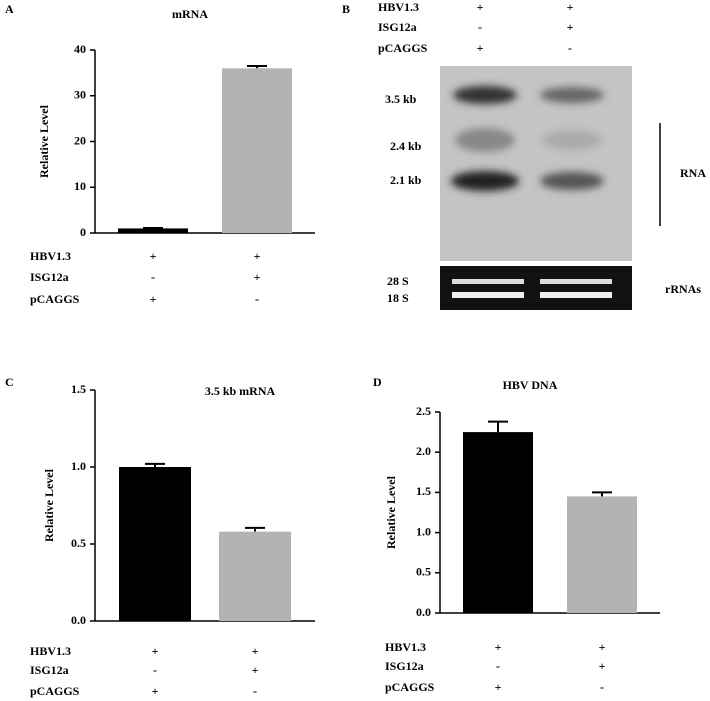 The width and height of the screenshot is (710, 701). Describe the element at coordinates (683, 289) in the screenshot. I see `rrna-group-label: rRNAs` at that location.